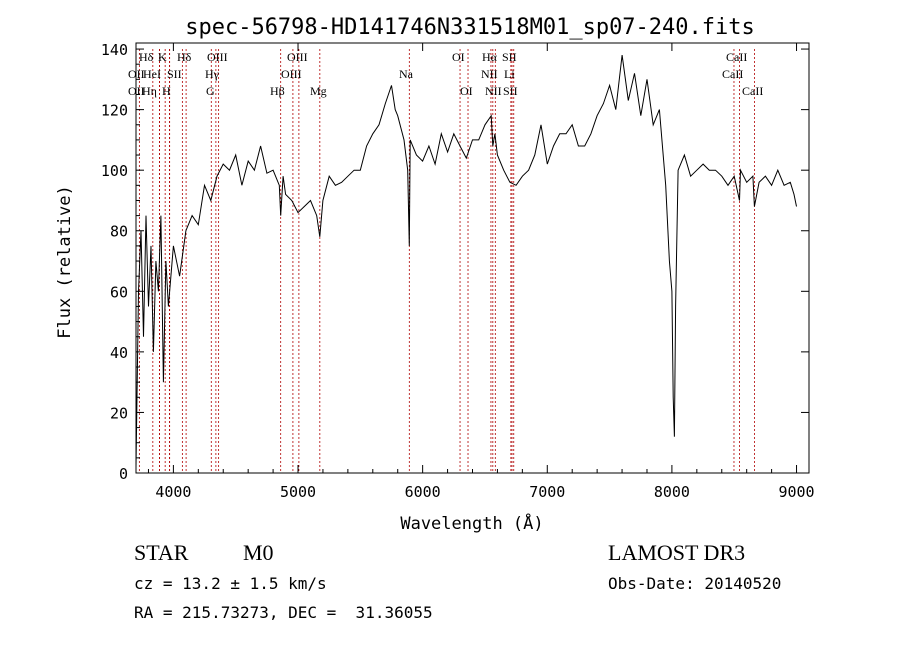 This screenshot has width=900, height=649. Describe the element at coordinates (149, 91) in the screenshot. I see `line-label: Hη` at that location.